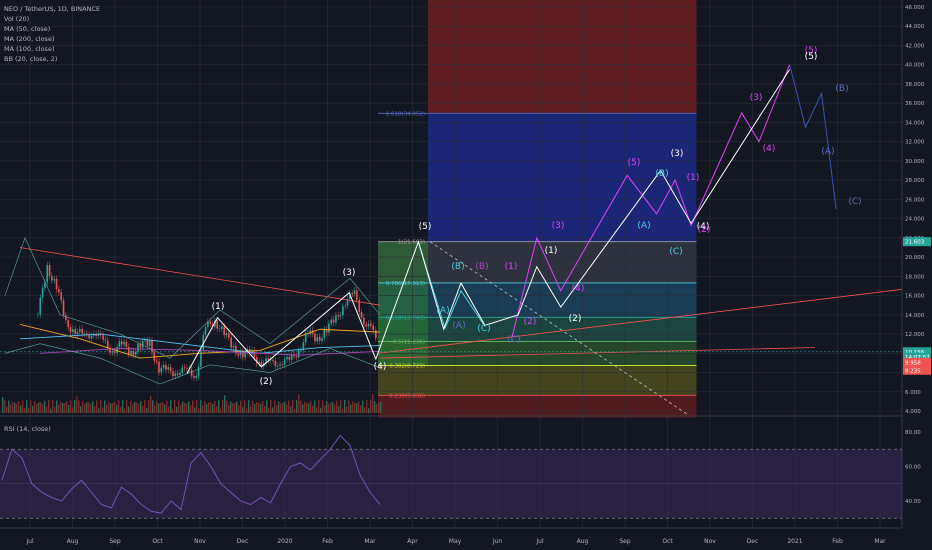  What do you see at coordinates (370, 541) in the screenshot?
I see `time-tick-label: Mar` at bounding box center [370, 541].